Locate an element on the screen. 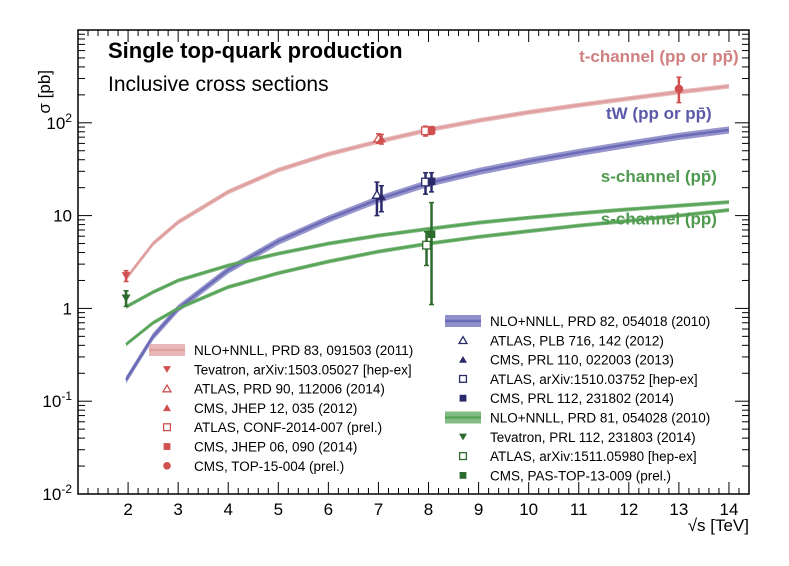  chart-title: Single top-quark production is located at coordinates (255, 50).